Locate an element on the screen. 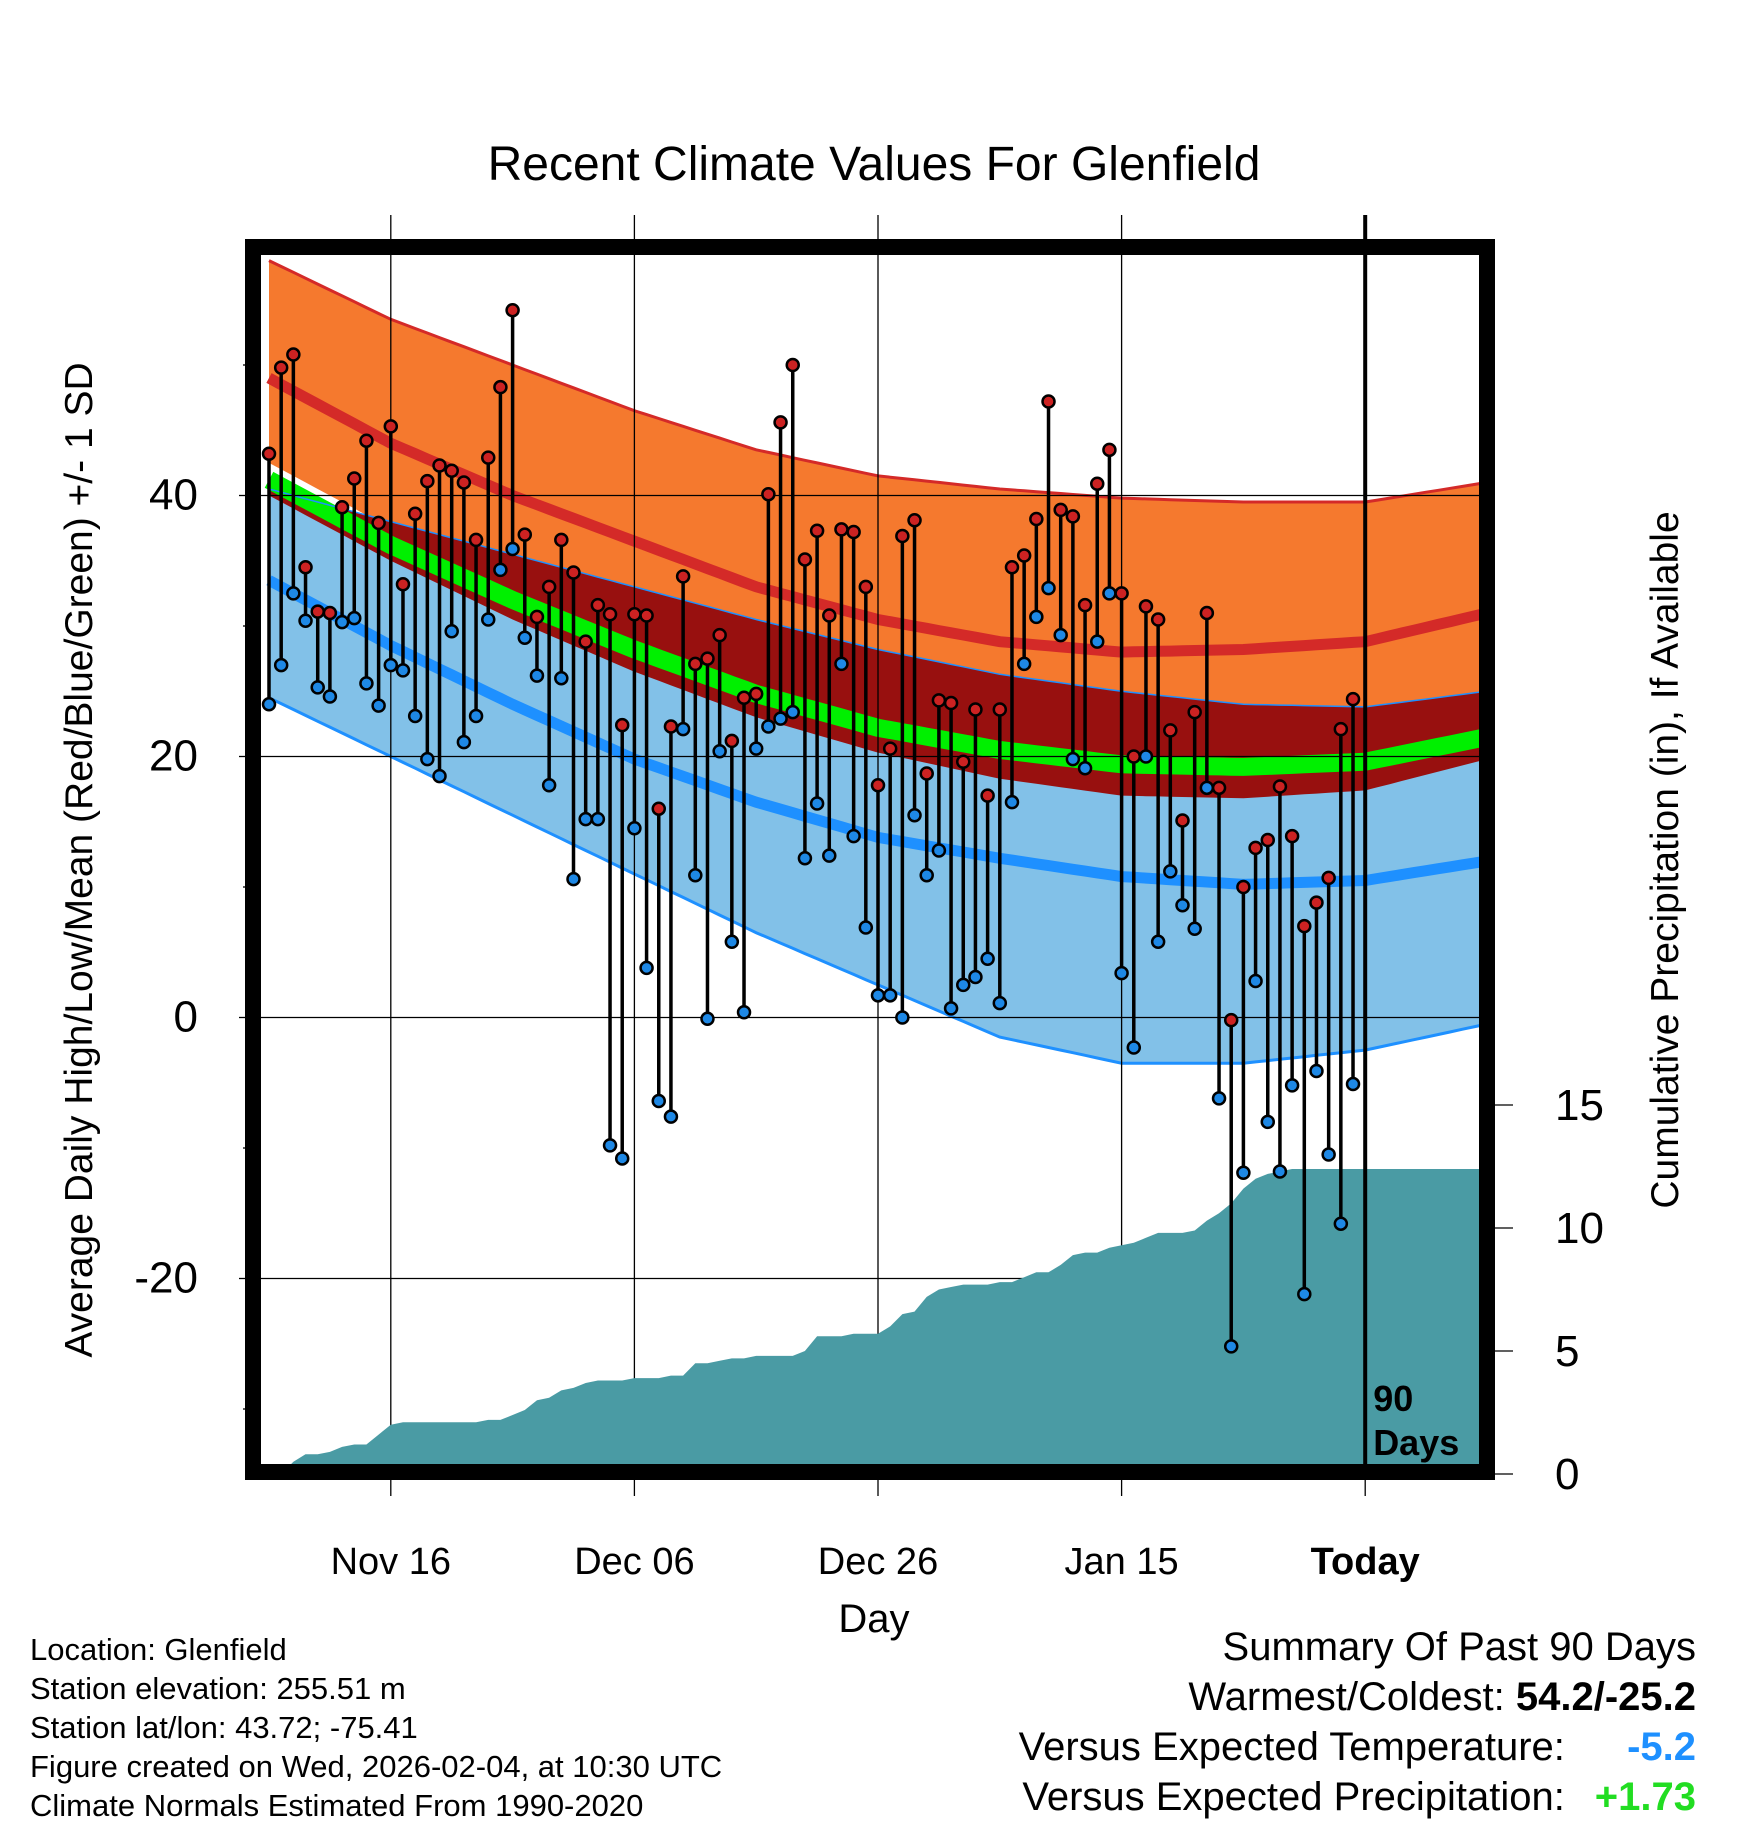  x-tick-label: Jan 15 is located at coordinates (1122, 1562).